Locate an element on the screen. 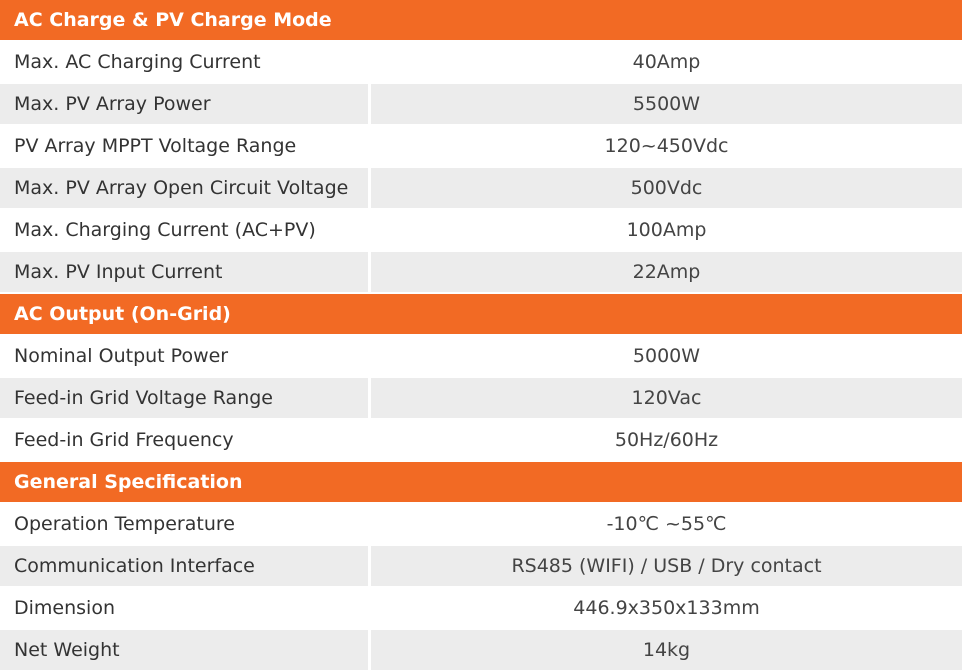 The height and width of the screenshot is (672, 962). spec-value: 22Amp is located at coordinates (666, 272).